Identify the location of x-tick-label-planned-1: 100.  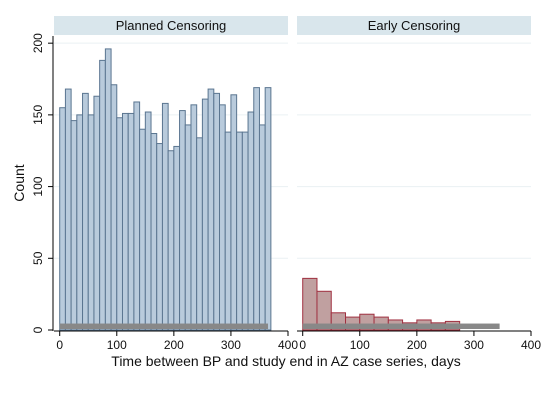
(117, 345).